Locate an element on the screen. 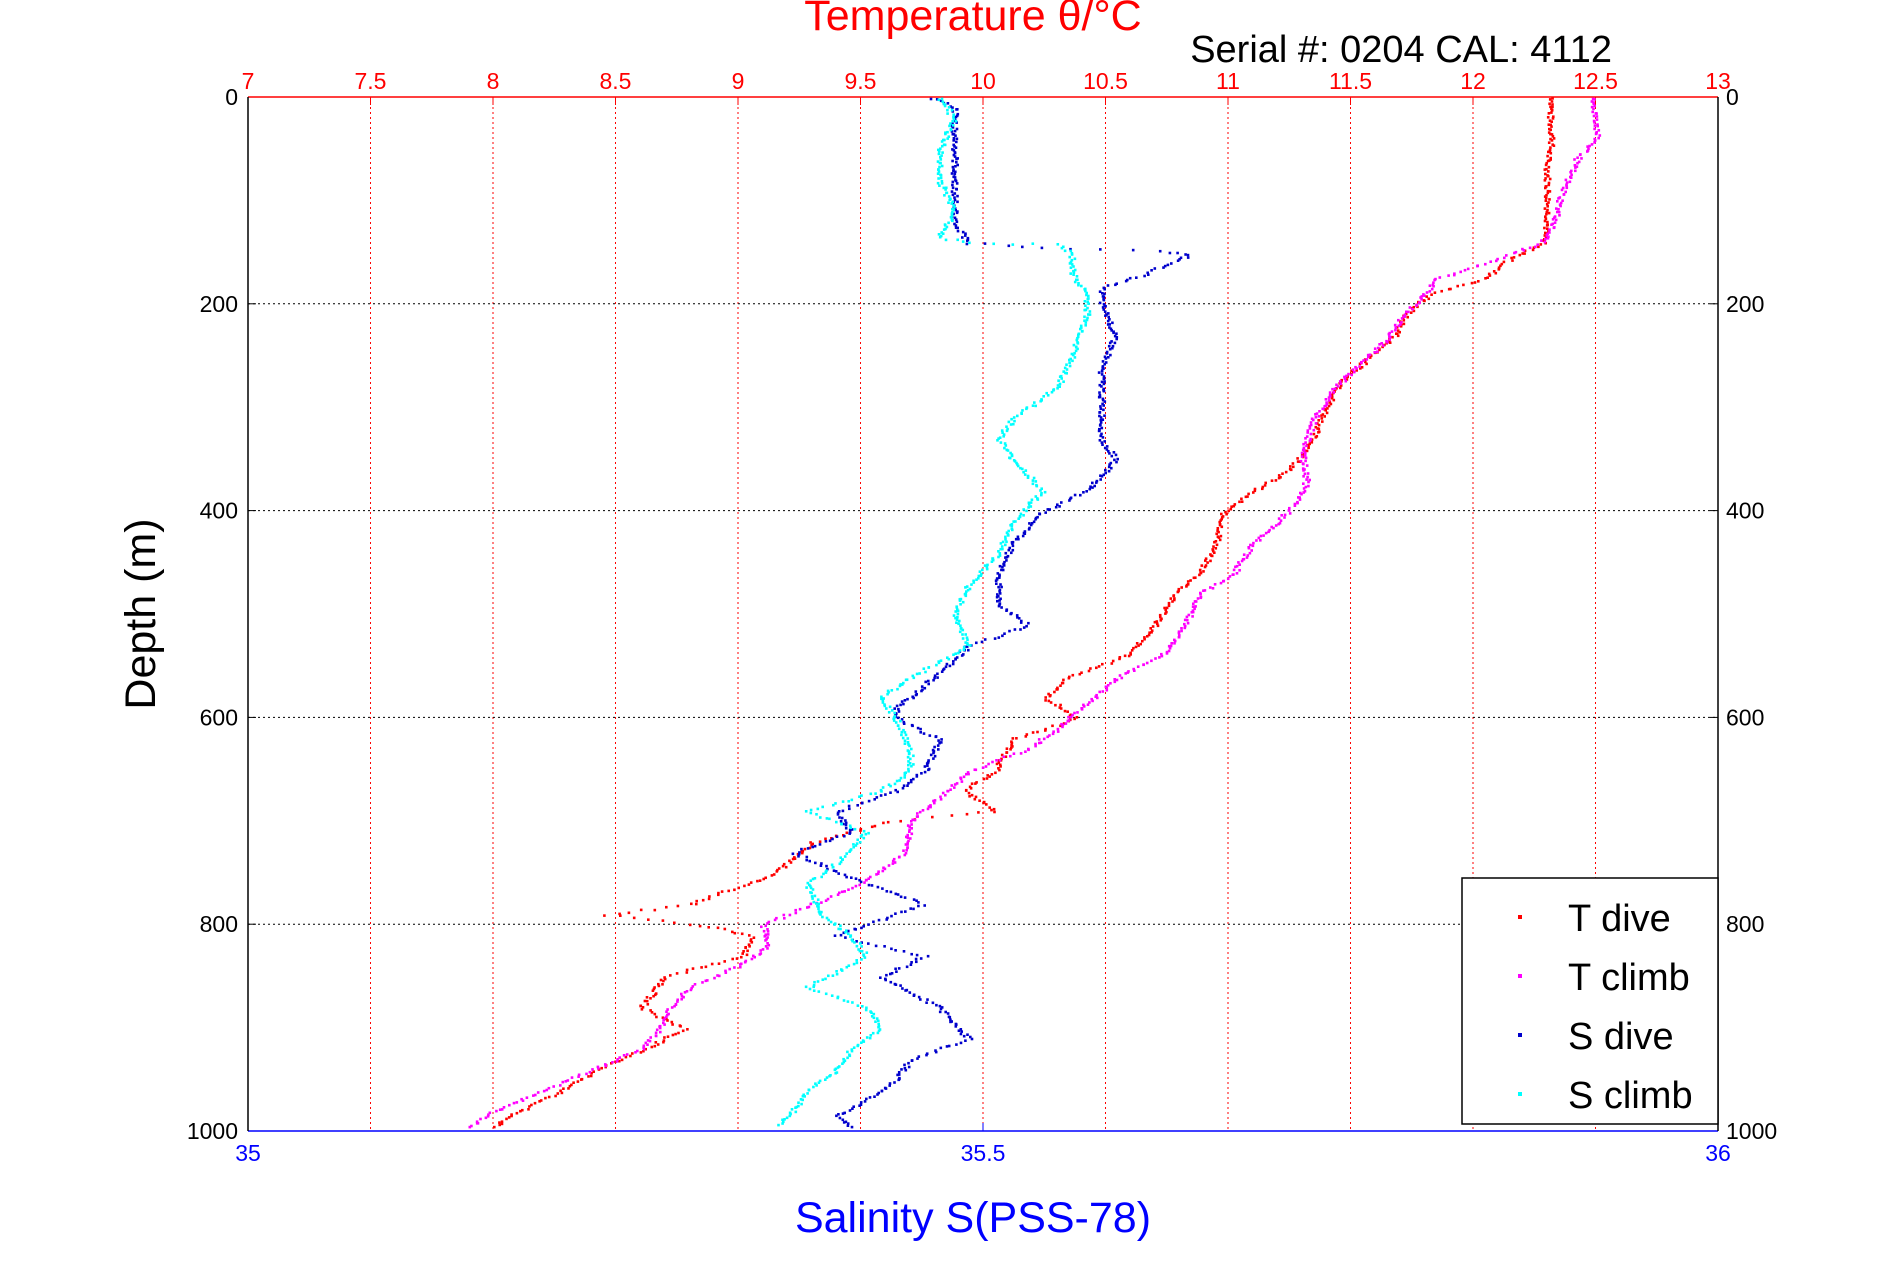 This screenshot has width=1891, height=1262. temperature-tick-label: 11.5 is located at coordinates (1350, 81).